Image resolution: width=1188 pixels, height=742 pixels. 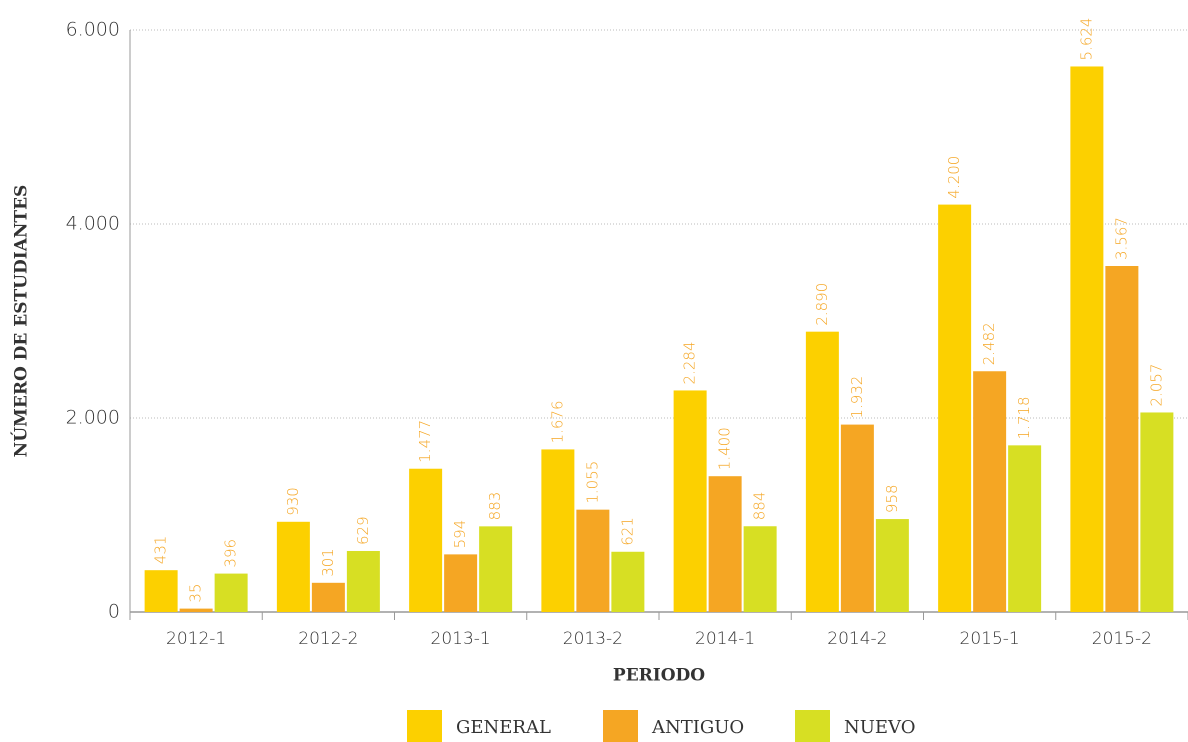 What do you see at coordinates (822, 304) in the screenshot?
I see `value-label: 2.890` at bounding box center [822, 304].